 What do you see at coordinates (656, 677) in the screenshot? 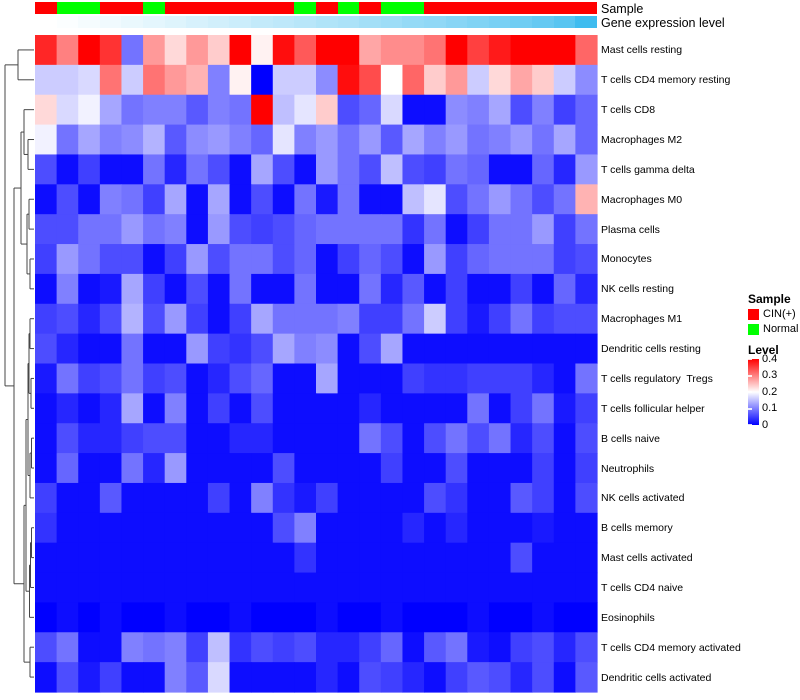
I see `row-label: Dendritic cells activated` at bounding box center [656, 677].